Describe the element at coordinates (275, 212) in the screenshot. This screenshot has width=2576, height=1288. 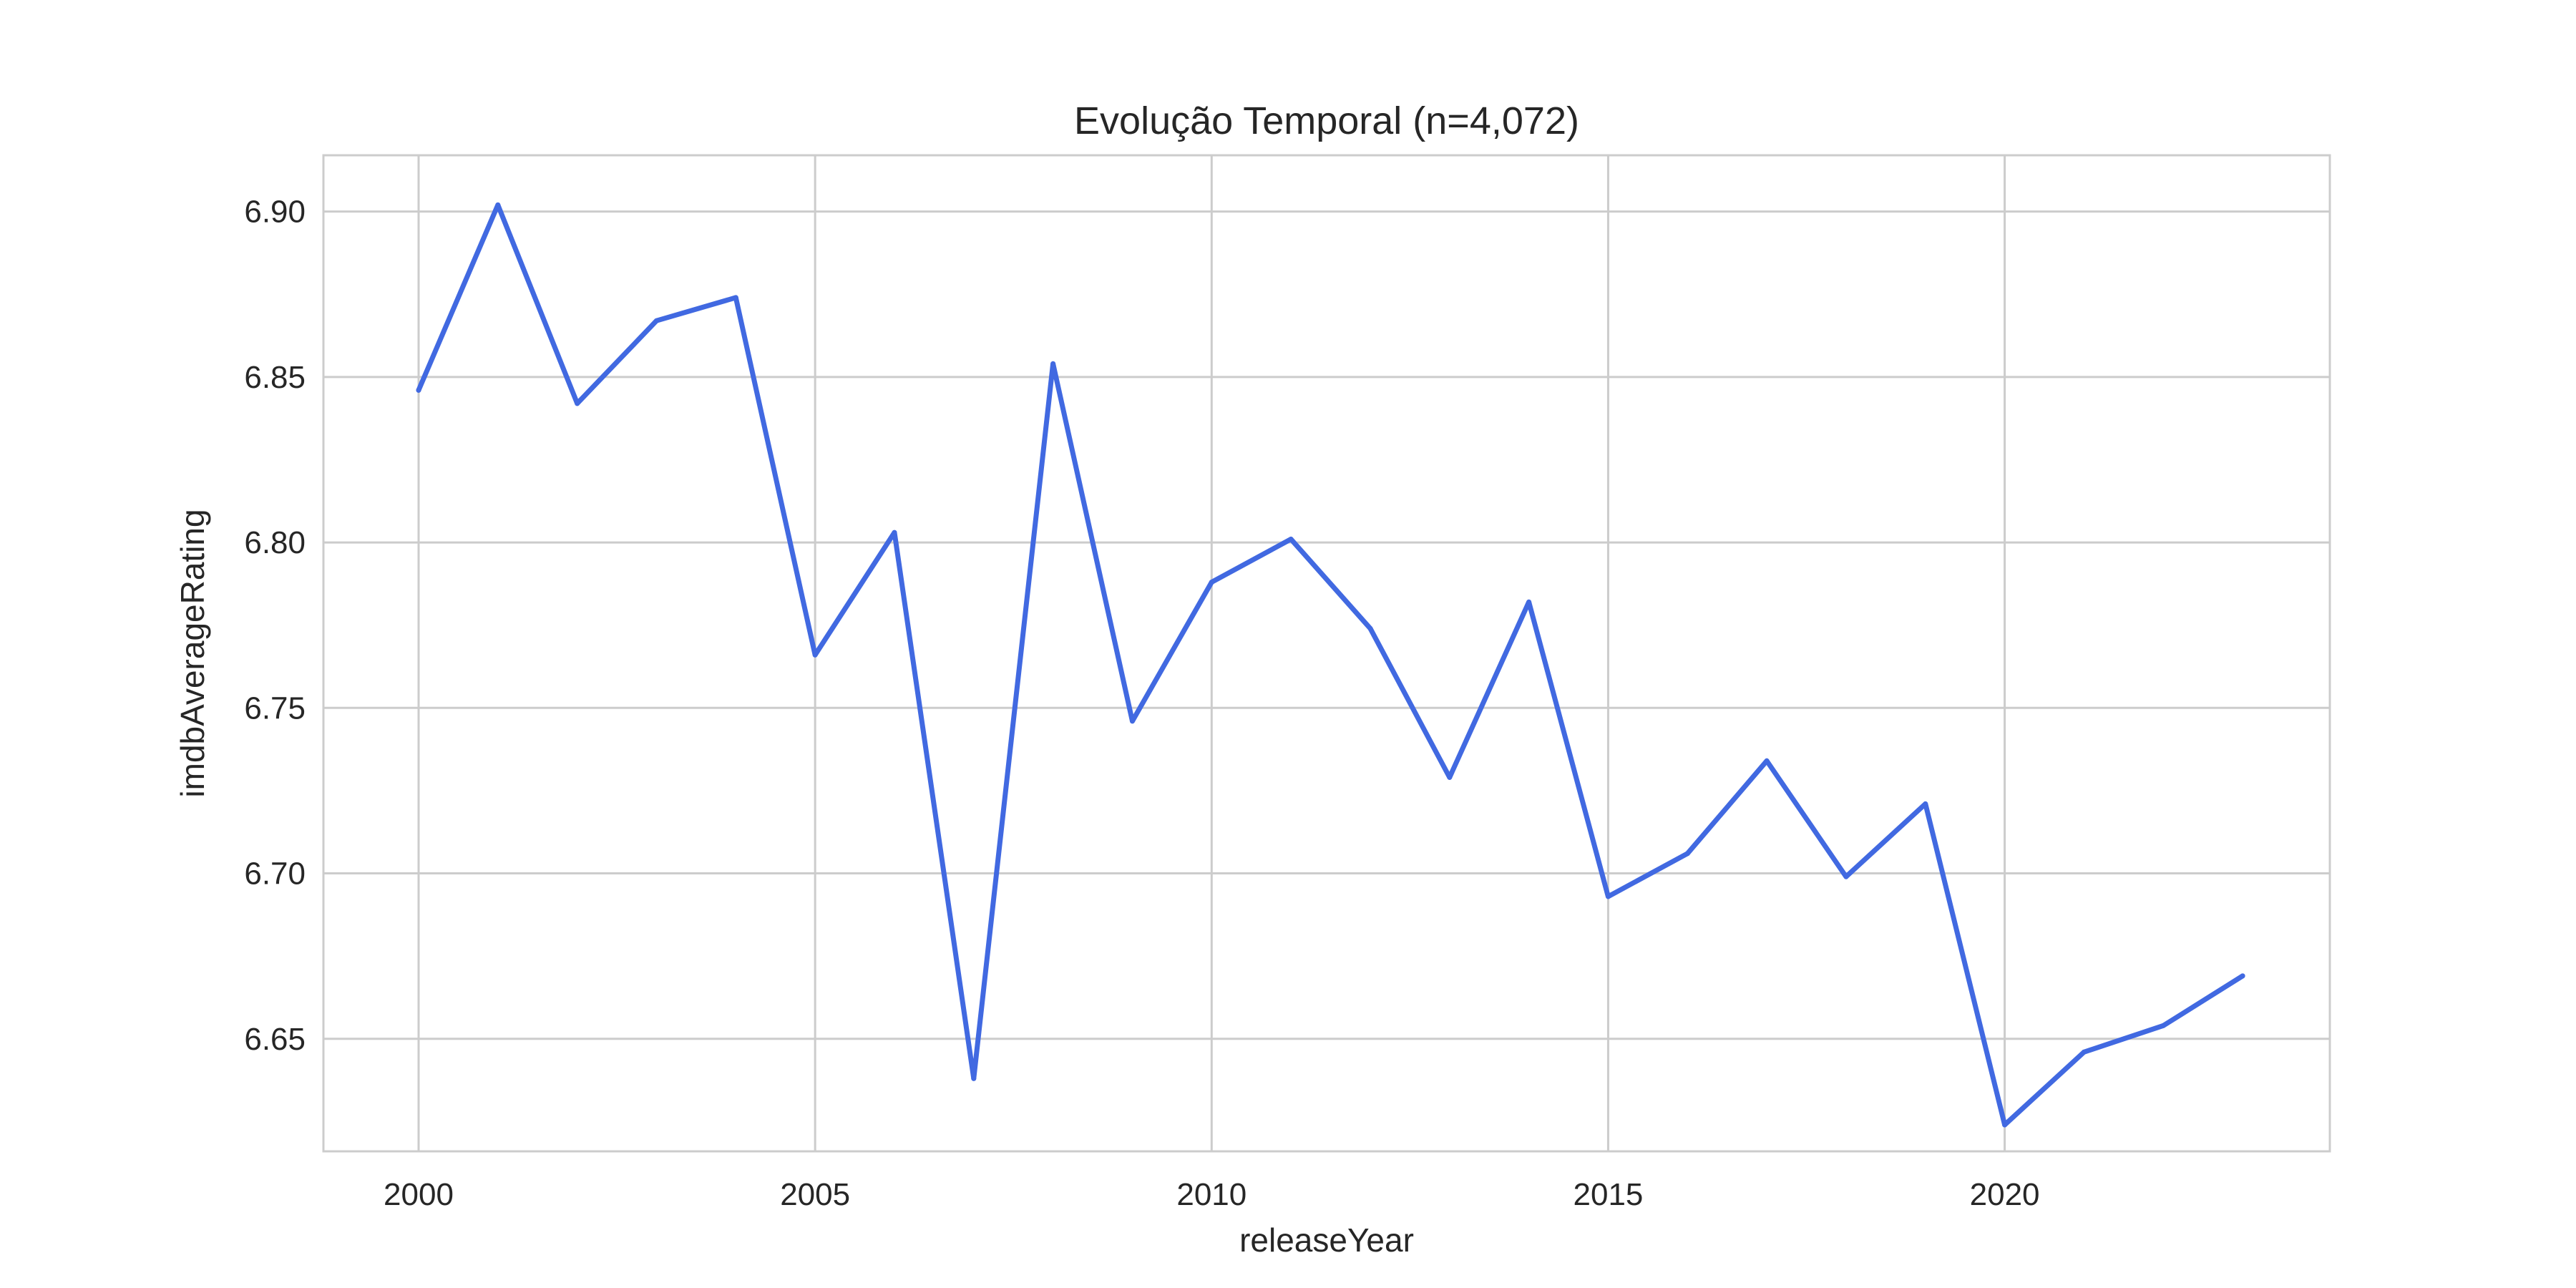
I see `y-tick-label: 6.90` at that location.